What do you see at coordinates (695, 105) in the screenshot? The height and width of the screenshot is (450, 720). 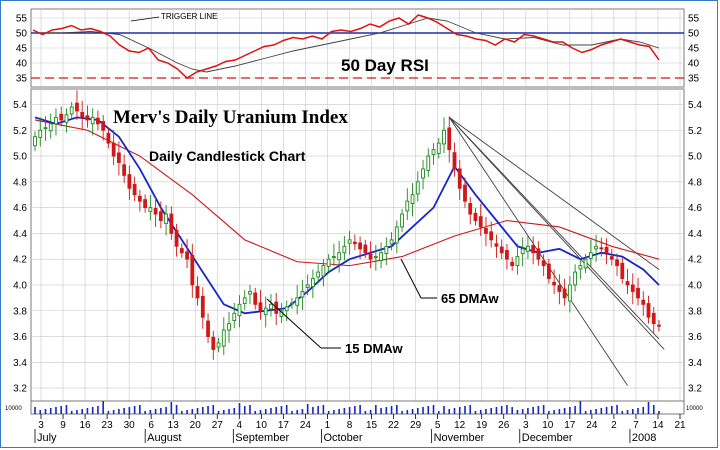 I see `price-tick-label: 5.4` at bounding box center [695, 105].